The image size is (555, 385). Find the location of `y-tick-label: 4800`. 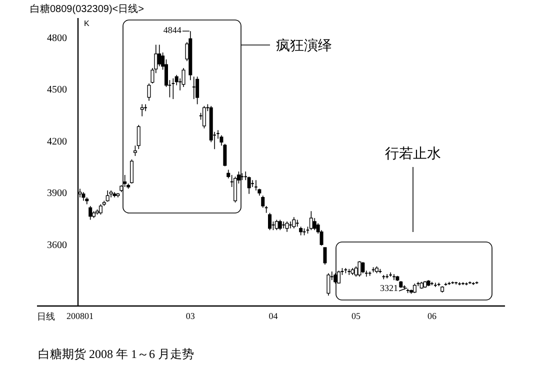

y-tick-label: 4800 is located at coordinates (57, 38).